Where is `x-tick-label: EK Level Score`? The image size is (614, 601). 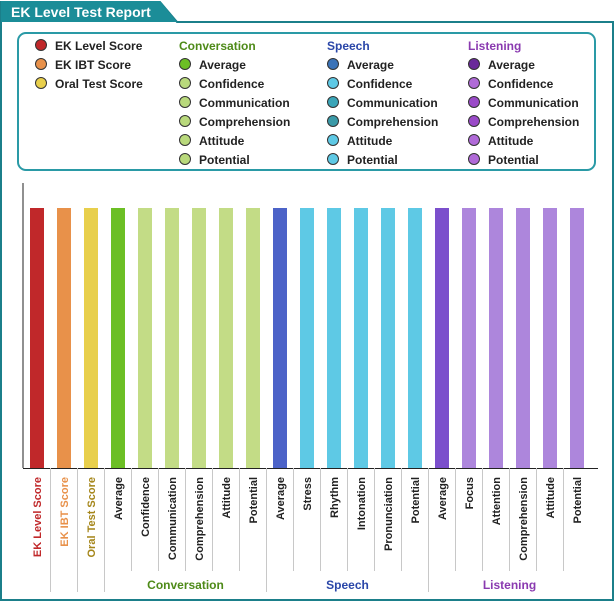
x-tick-label: EK Level Score is located at coordinates (38, 517).